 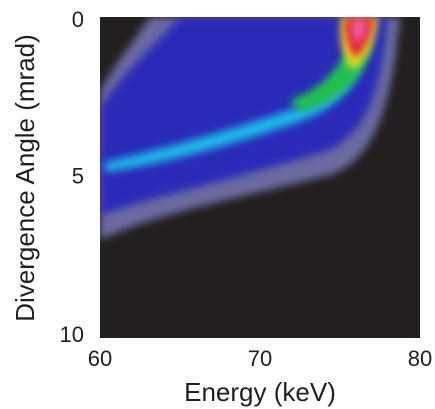 I want to click on x-tick-label: 60, so click(x=100, y=358).